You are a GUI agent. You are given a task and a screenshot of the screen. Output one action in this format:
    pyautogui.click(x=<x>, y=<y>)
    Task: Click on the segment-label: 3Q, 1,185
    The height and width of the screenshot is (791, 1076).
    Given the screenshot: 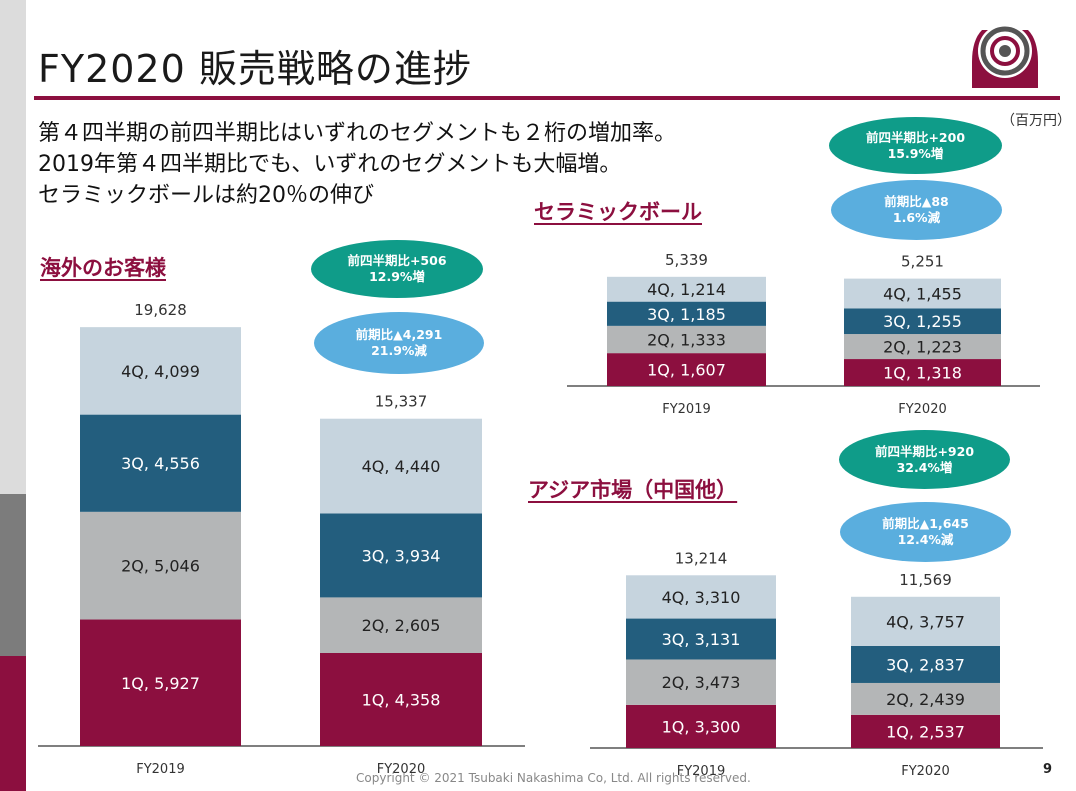 What is the action you would take?
    pyautogui.click(x=686, y=314)
    